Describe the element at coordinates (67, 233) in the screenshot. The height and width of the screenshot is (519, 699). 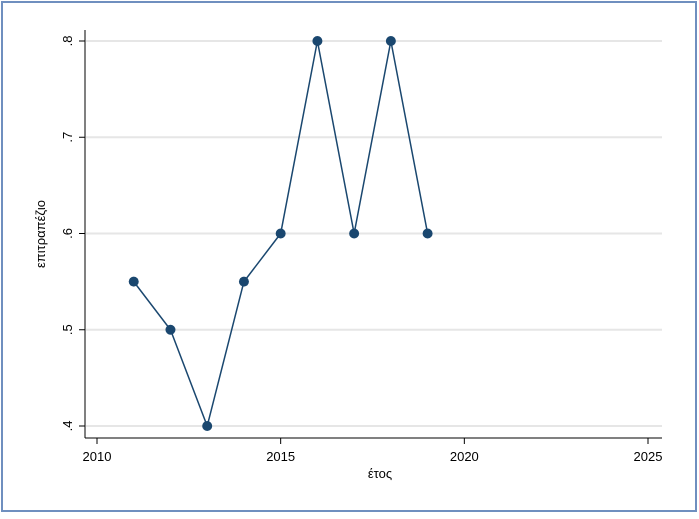
I see `y-tick-label: .6` at that location.